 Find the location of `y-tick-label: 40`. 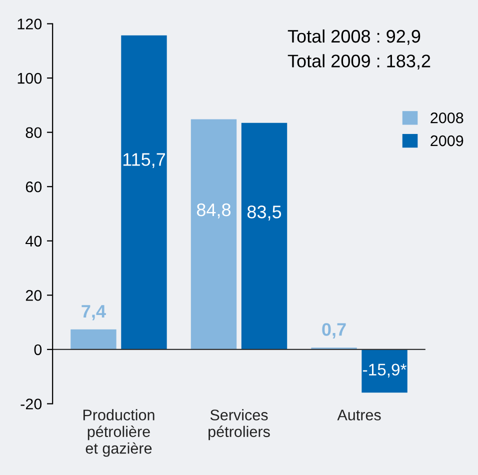

y-tick-label: 40 is located at coordinates (34, 241).